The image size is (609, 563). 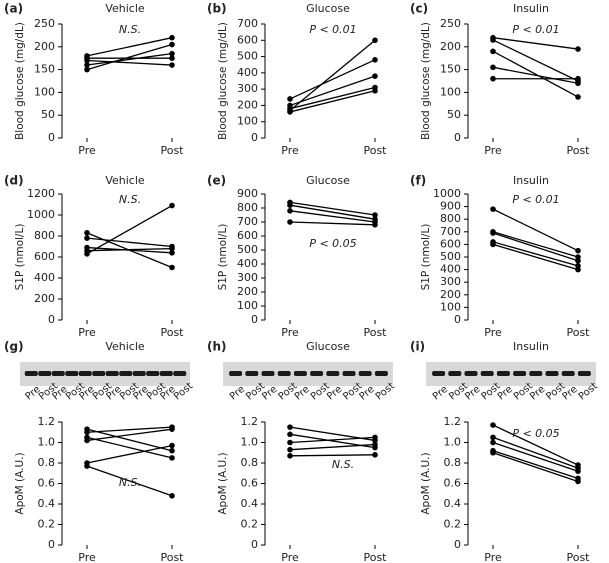 What do you see at coordinates (531, 346) in the screenshot?
I see `panel-title: Insulin` at bounding box center [531, 346].